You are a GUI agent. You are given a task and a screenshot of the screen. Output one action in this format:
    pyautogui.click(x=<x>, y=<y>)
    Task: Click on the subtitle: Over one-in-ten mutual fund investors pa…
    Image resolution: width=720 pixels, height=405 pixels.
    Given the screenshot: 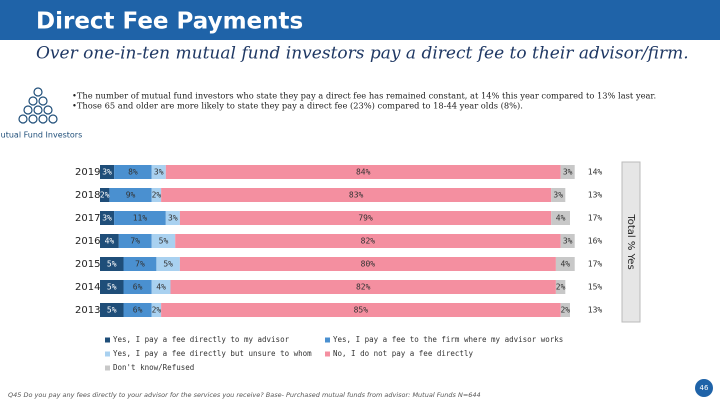 What is the action you would take?
    pyautogui.click(x=362, y=54)
    